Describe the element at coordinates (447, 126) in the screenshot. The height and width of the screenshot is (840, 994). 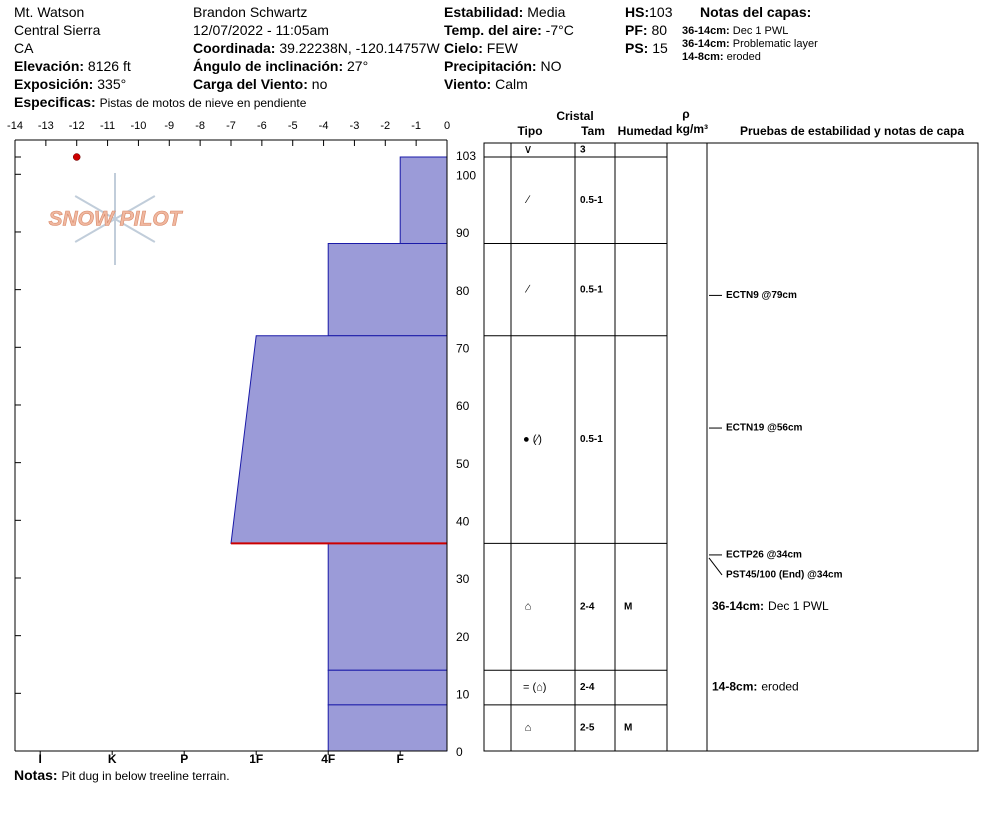
I see `x-tick-label: 0` at that location.